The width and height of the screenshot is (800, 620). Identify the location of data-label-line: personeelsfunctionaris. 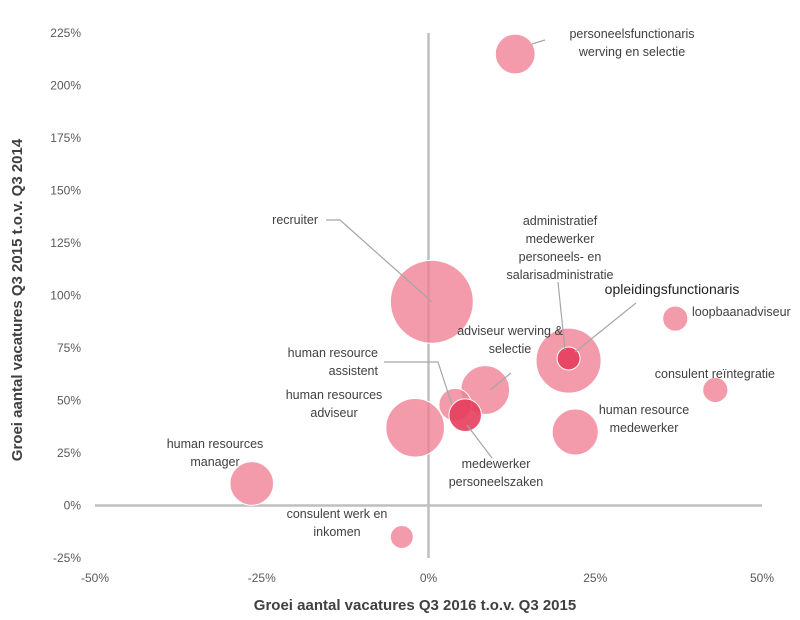
(631, 34).